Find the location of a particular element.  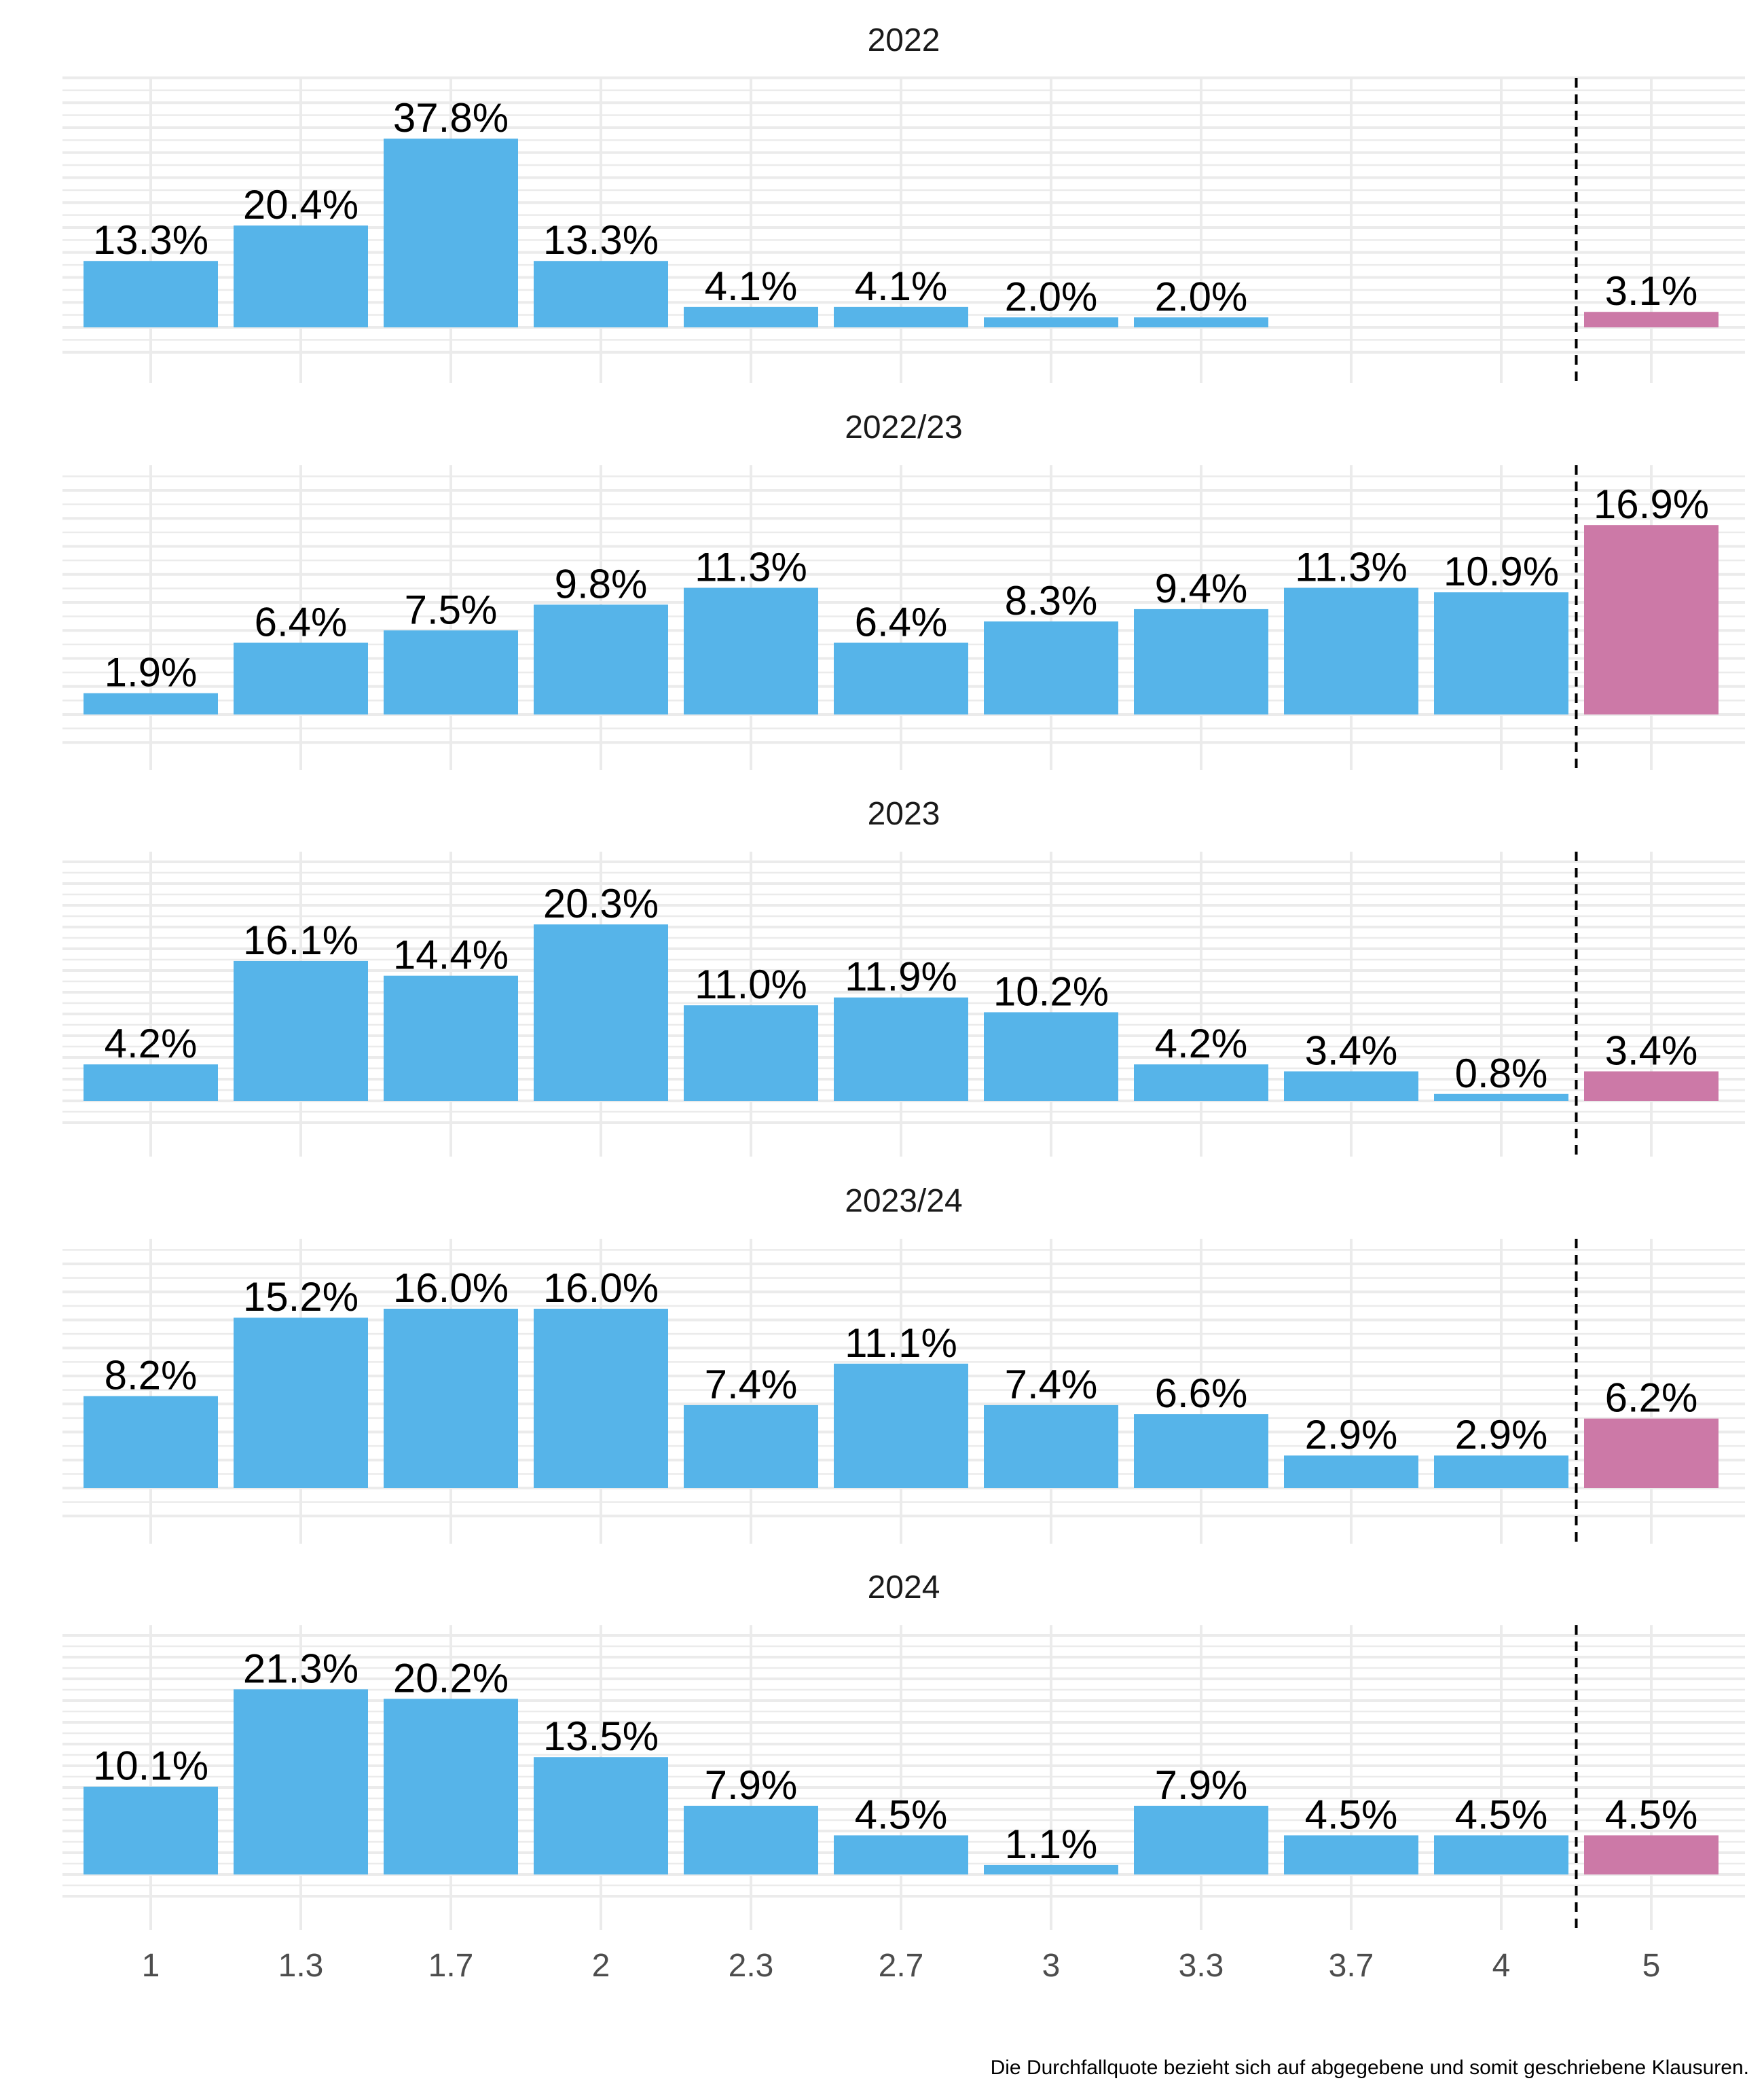

data-label-1.7: 20.2% is located at coordinates (451, 1678).